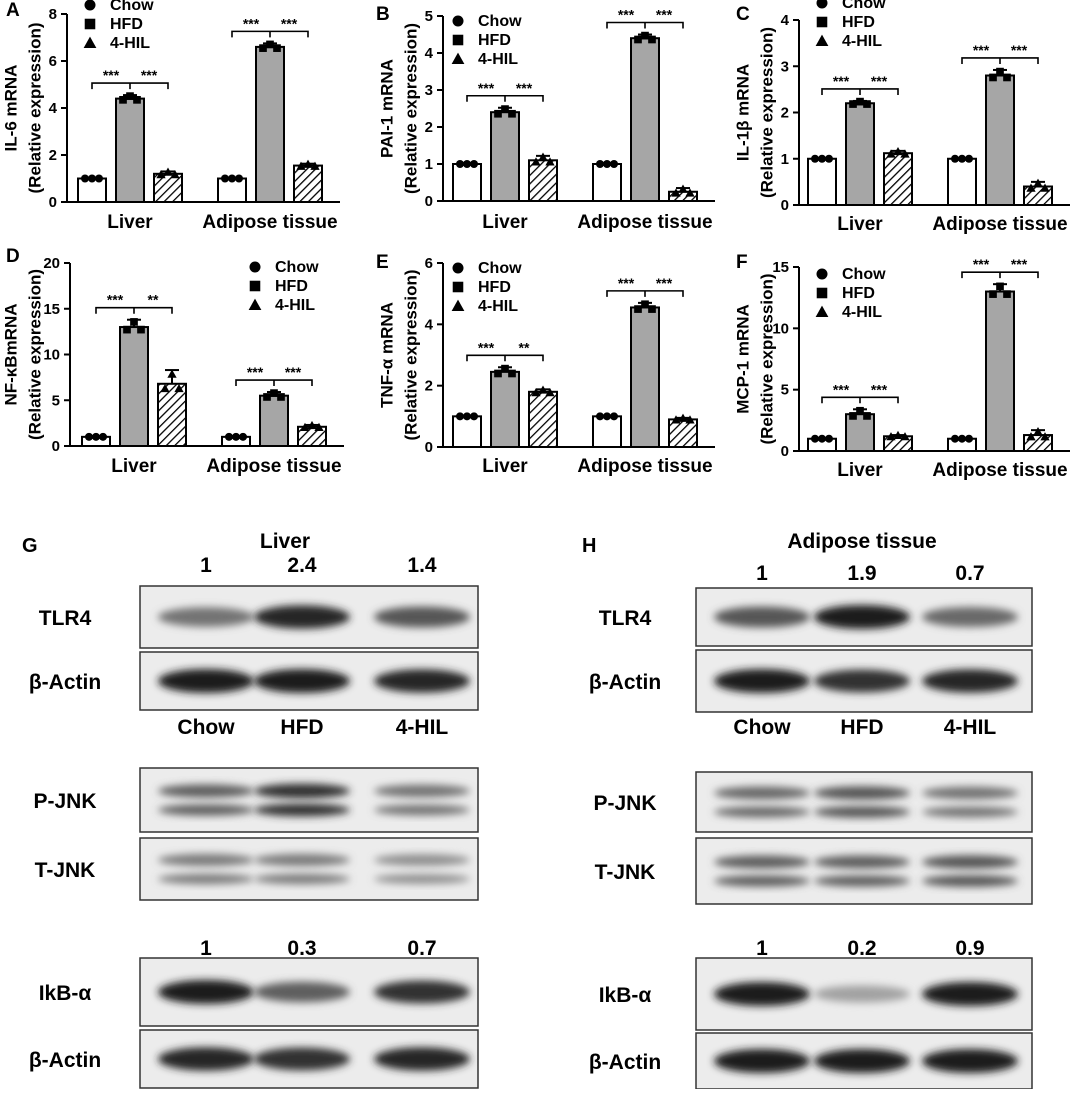  I want to click on y-axis-label: TNF-α mRNA, so click(386, 355).